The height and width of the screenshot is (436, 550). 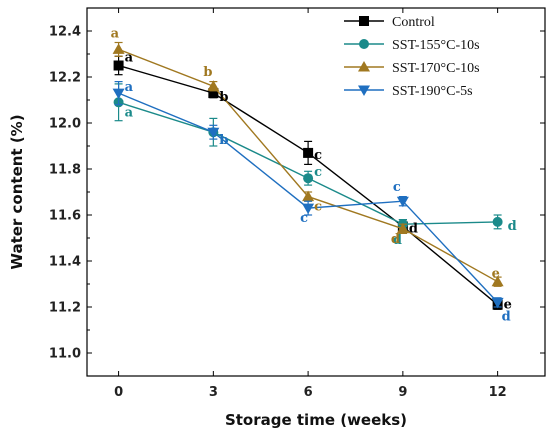 I want to click on y-tick-label: 11.2, so click(x=65, y=308).